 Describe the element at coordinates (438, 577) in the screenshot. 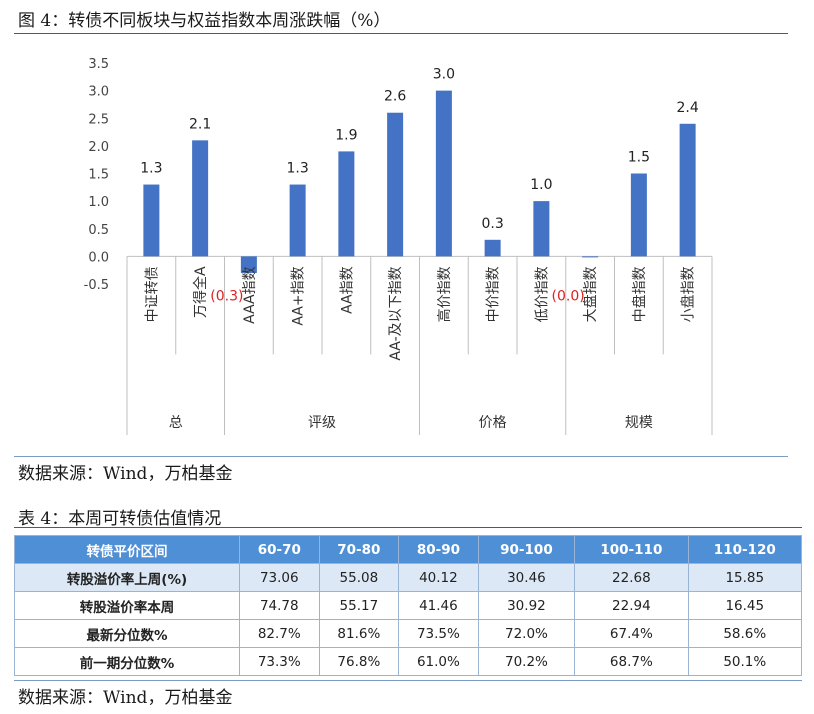

I see `table-cell: 40.12` at that location.